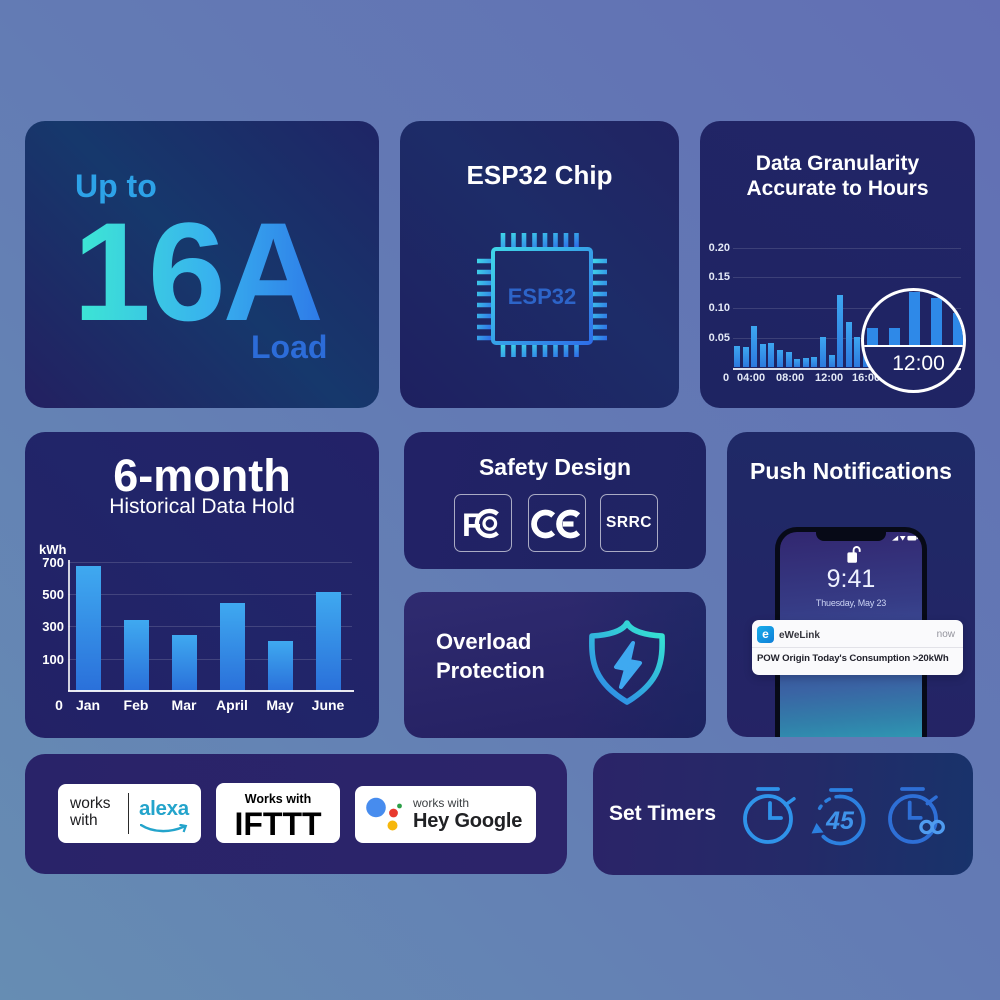  I want to click on svg-text: F, so click(472, 525).